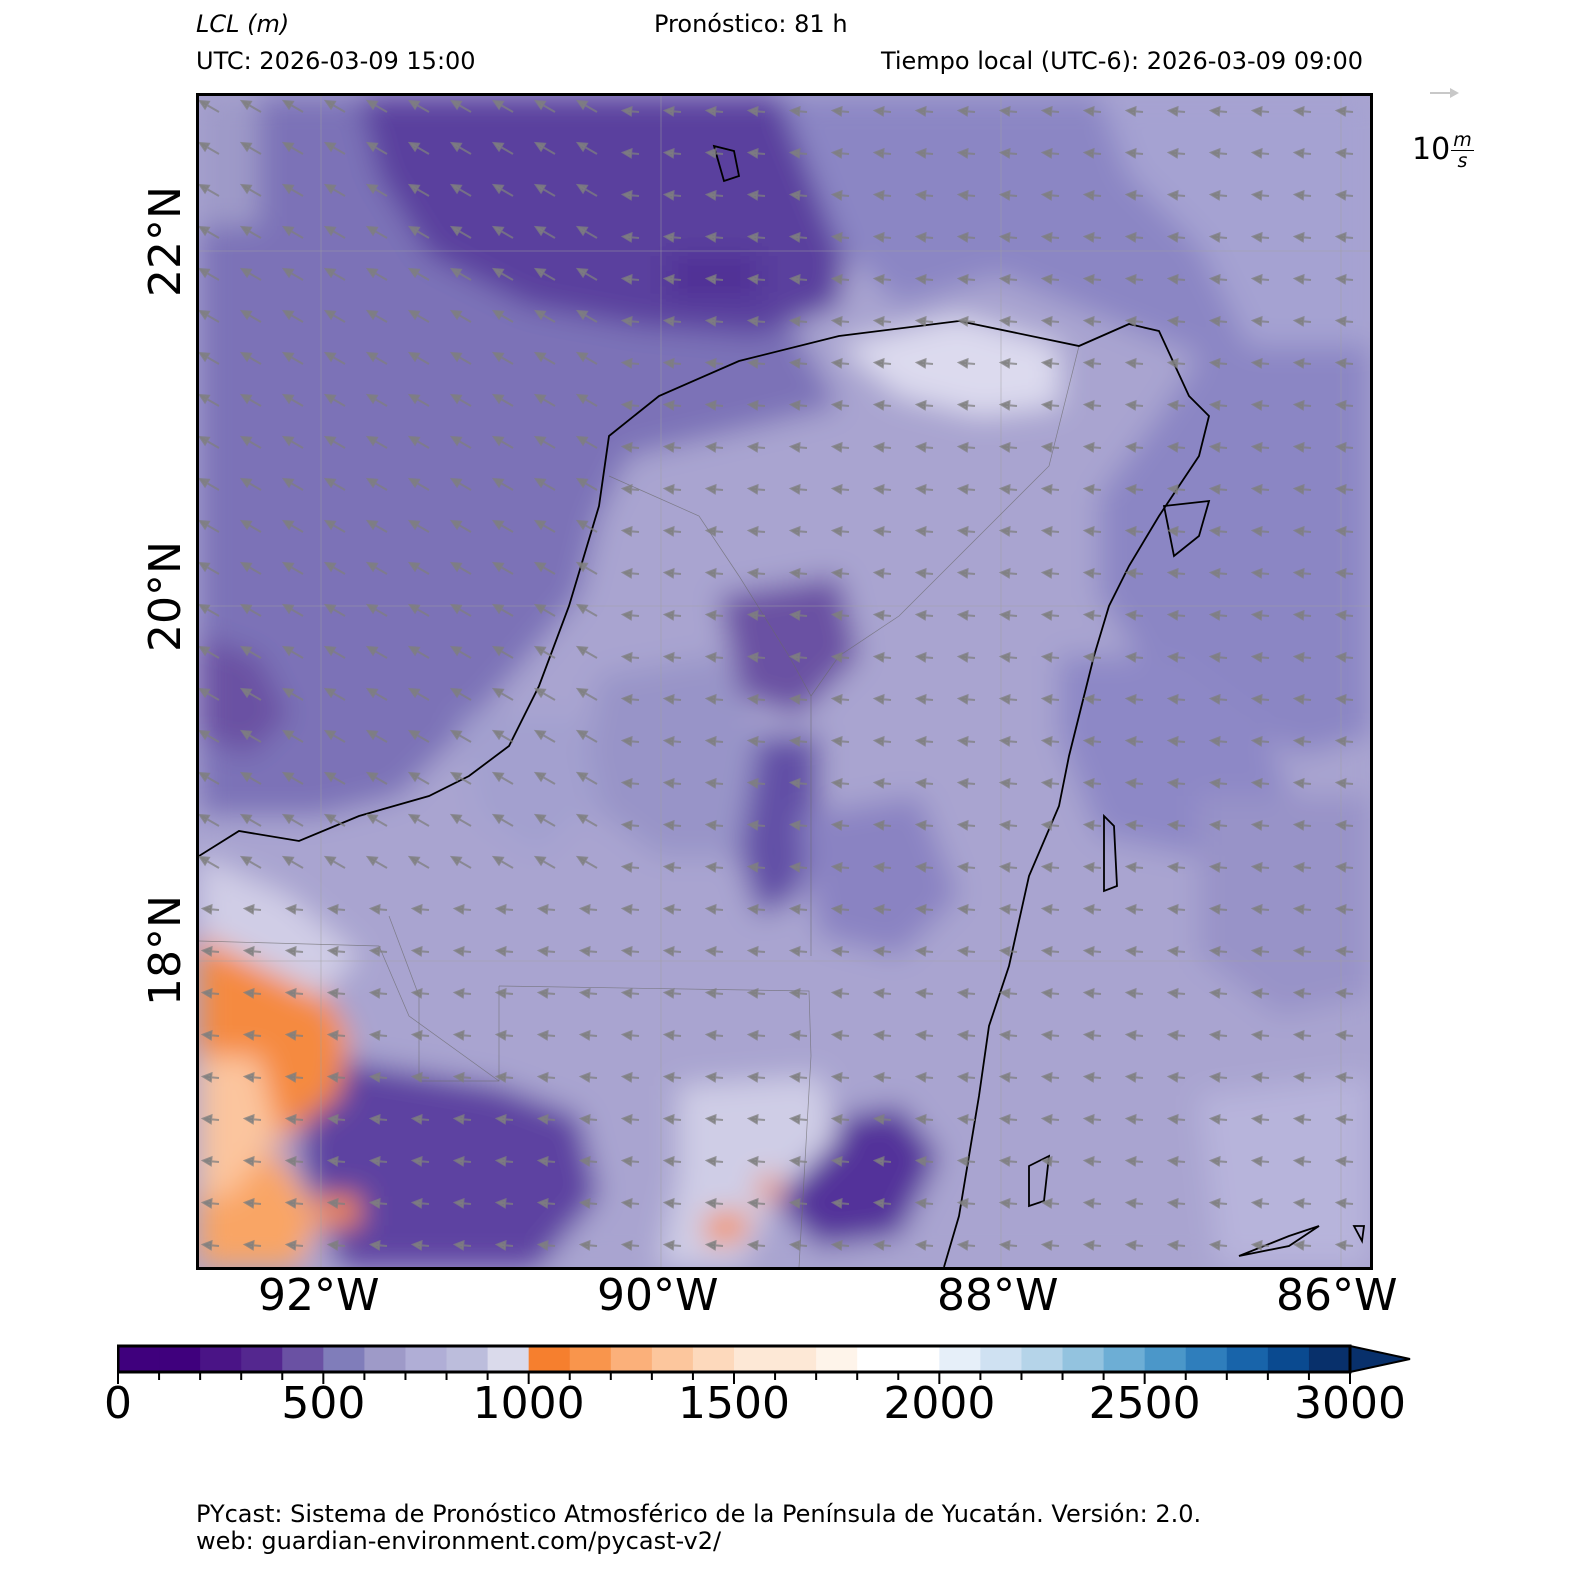  What do you see at coordinates (336, 61) in the screenshot?
I see `utc-time: UTC: 2026-03-09 15:00` at bounding box center [336, 61].